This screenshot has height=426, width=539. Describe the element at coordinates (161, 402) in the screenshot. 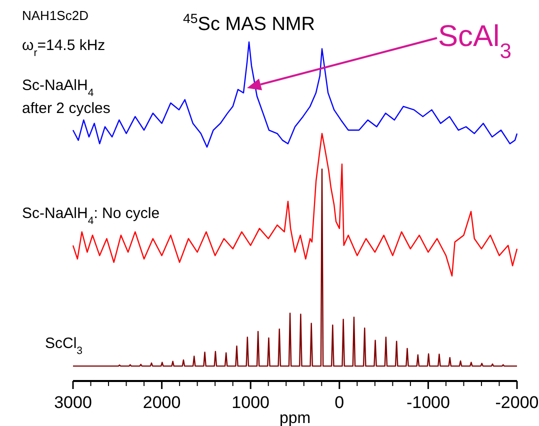

I see `x-tick-label: 2000` at that location.